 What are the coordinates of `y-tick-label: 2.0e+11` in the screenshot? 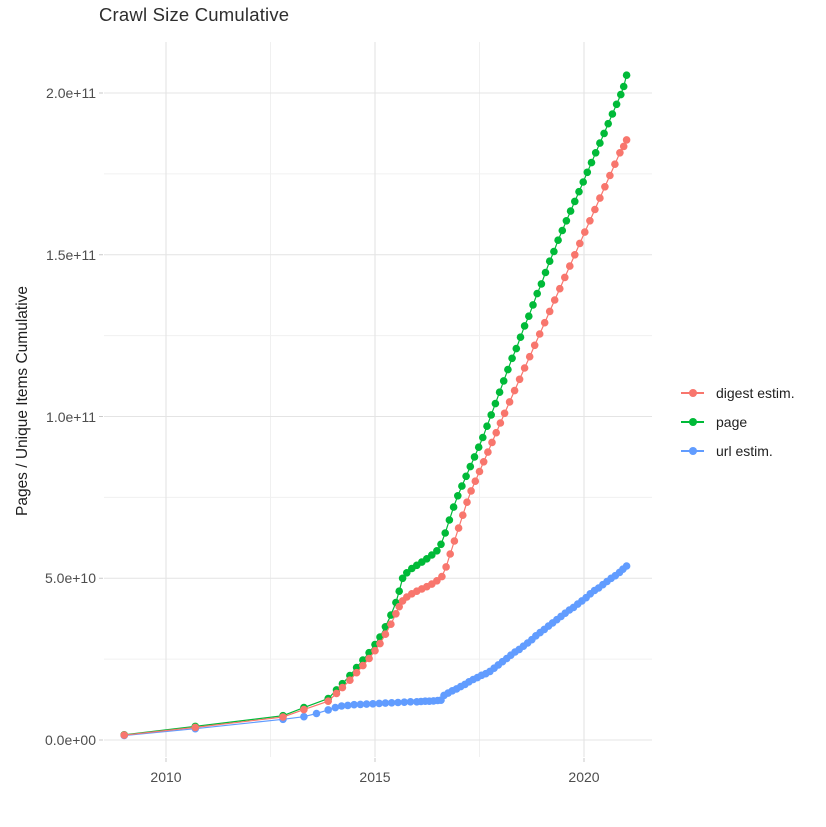 It's located at (71, 93).